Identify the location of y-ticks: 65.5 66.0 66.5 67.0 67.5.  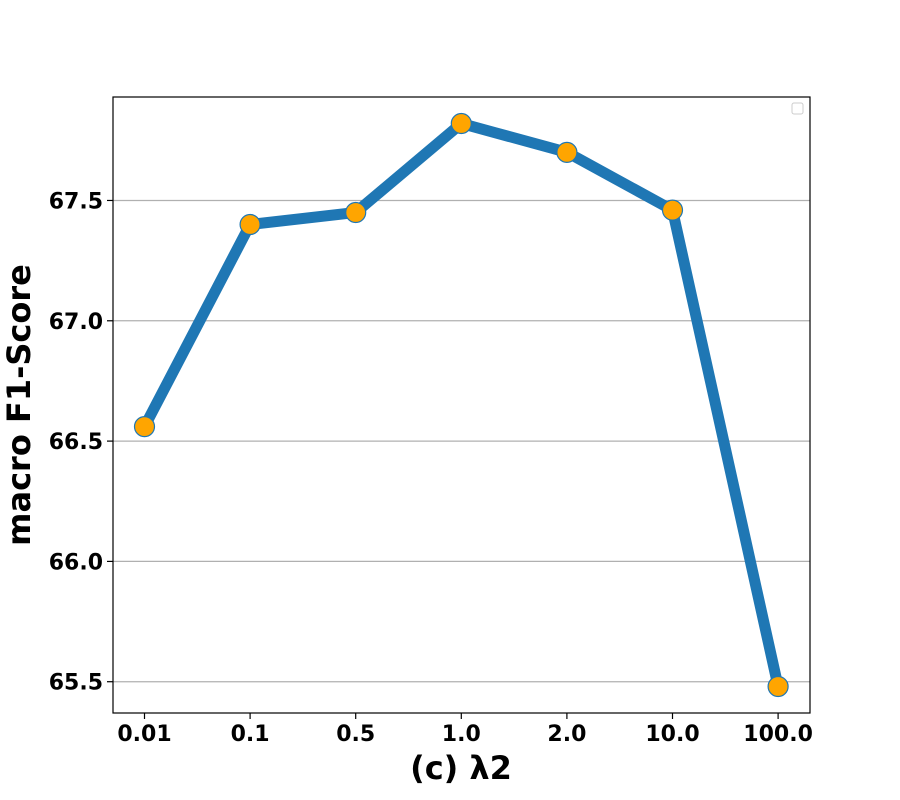
(81, 442).